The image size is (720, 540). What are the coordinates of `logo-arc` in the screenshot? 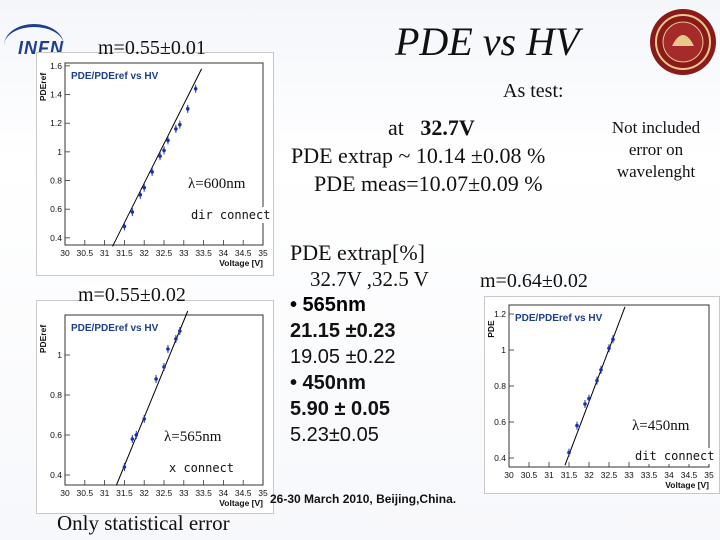 It's located at (34, 45).